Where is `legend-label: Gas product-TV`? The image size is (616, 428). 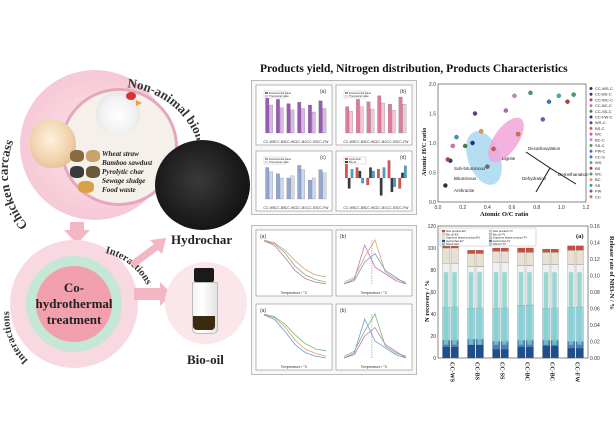
legend-label: Gas product-TV is located at coordinates (503, 231).